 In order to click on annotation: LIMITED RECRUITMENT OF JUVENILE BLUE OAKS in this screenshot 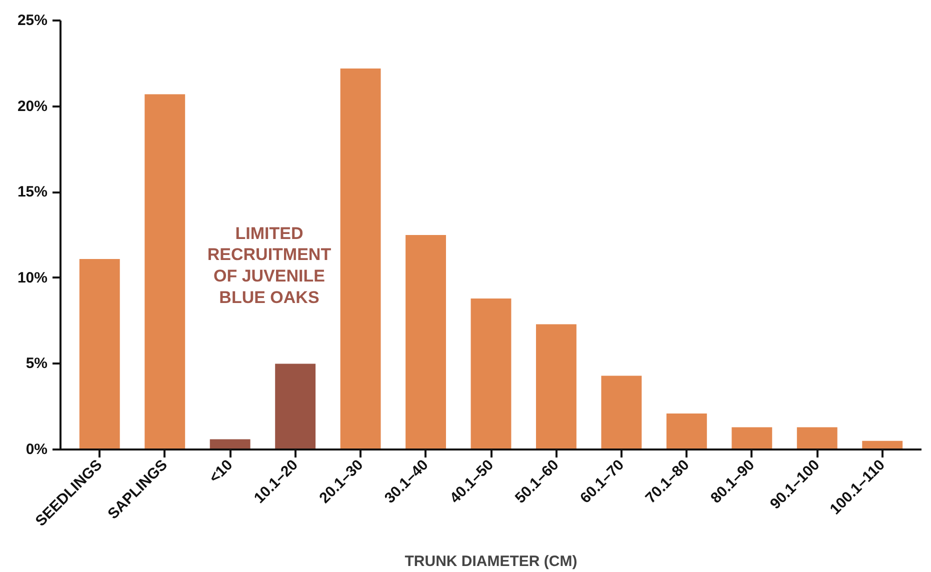, I will do `click(269, 266)`.